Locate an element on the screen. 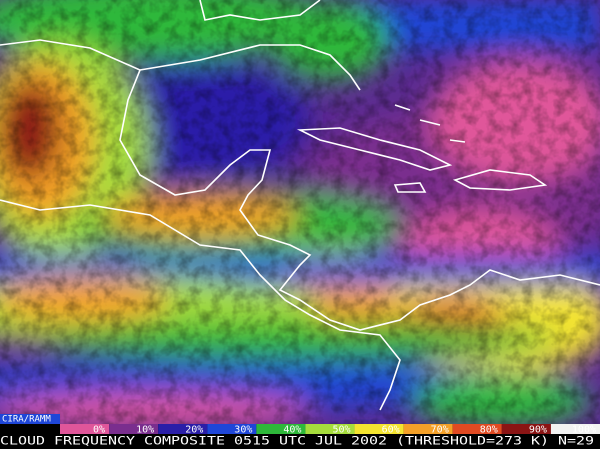 The height and width of the screenshot is (449, 600). legend-label: 30% is located at coordinates (243, 430).